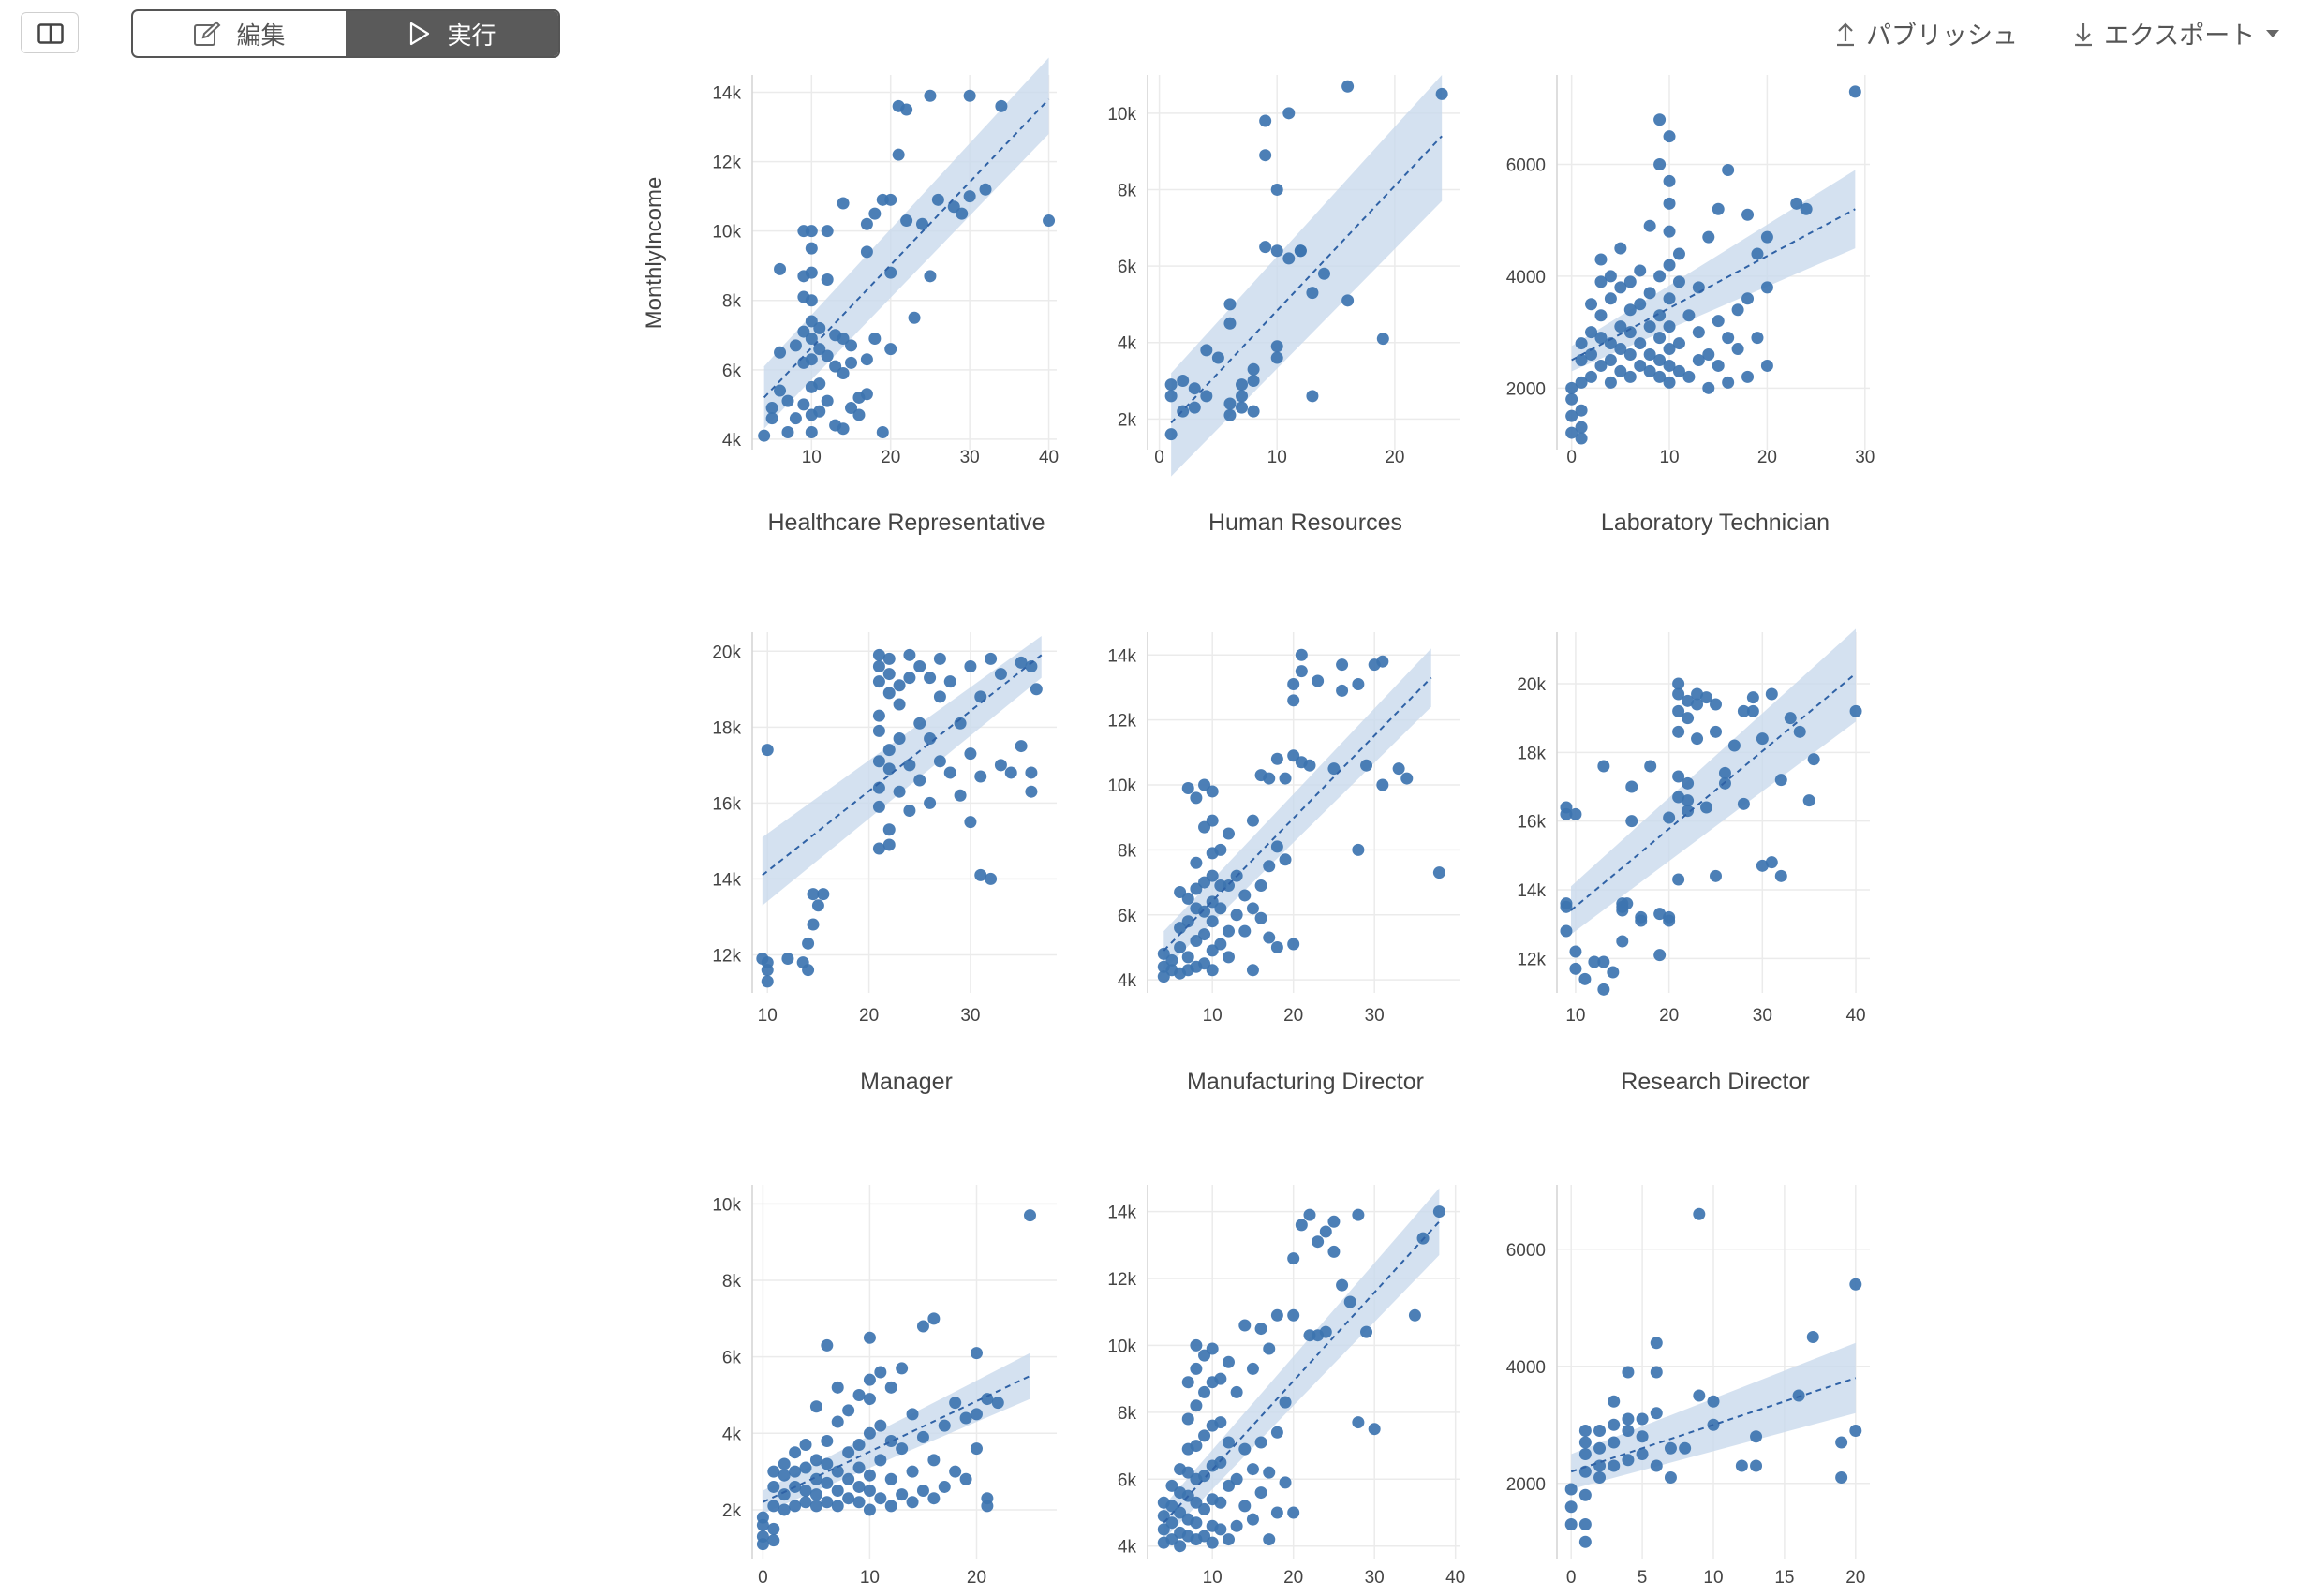 The image size is (2297, 1596). I want to click on edit-mode-button: 編集, so click(240, 33).